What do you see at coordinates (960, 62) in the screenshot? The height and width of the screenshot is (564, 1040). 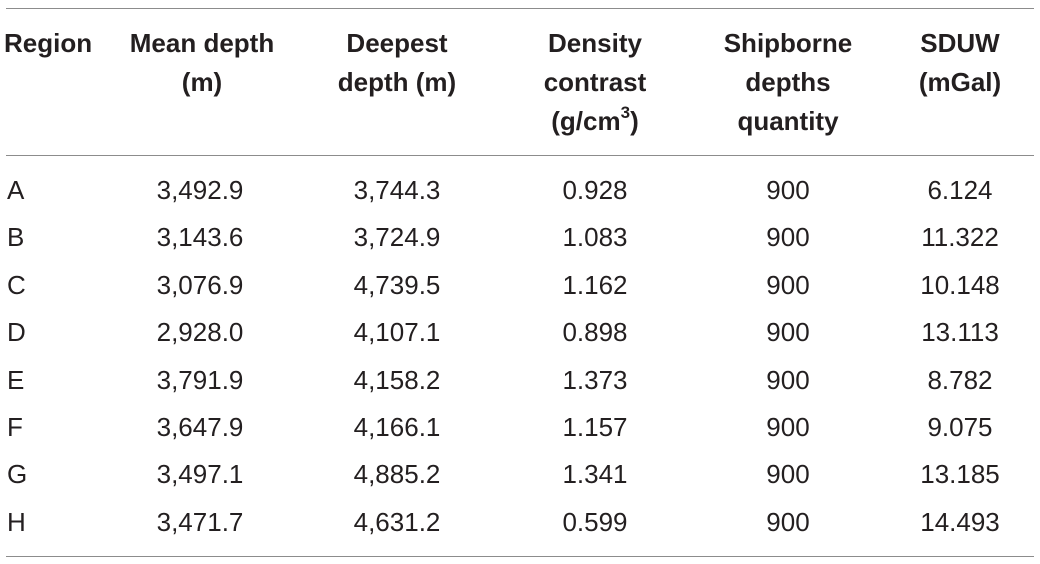 I see `header-sduw: SDUW (mGal)` at bounding box center [960, 62].